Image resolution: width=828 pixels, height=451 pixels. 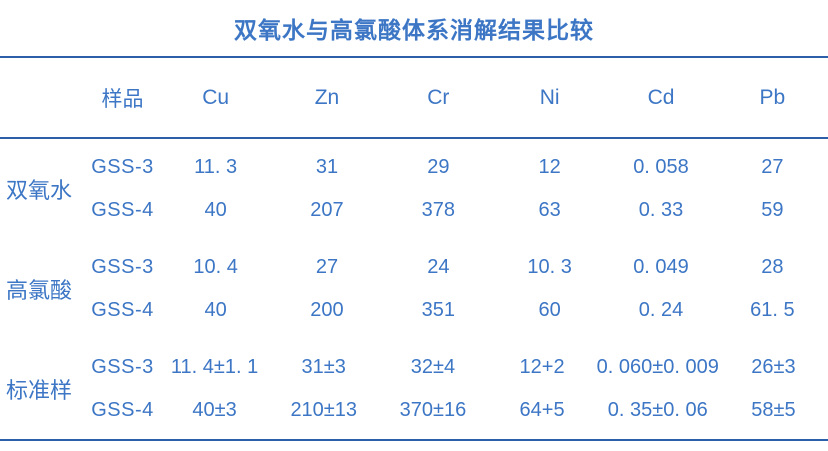 I want to click on column-header-zn: Zn, so click(x=327, y=97).